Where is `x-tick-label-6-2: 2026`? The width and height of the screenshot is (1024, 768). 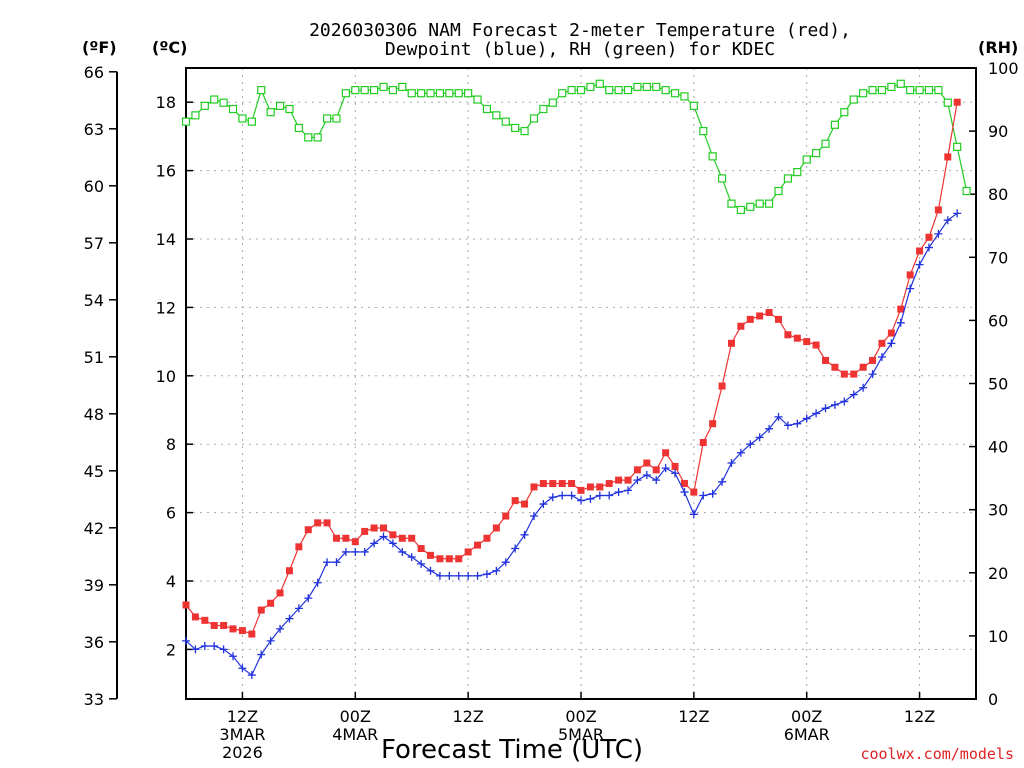
x-tick-label-6-2: 2026 is located at coordinates (242, 752).